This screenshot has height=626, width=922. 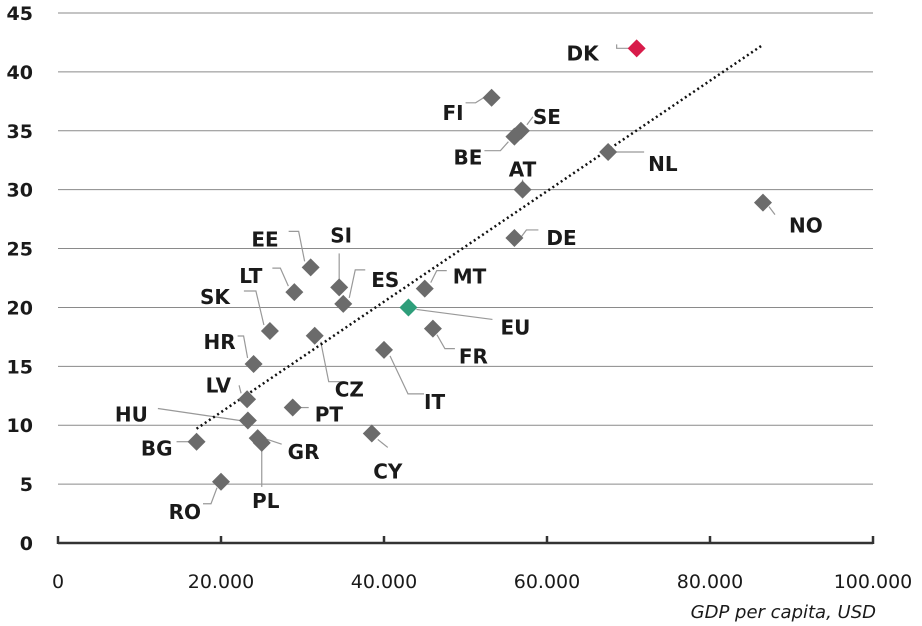 I want to click on leader-line-mt, so click(x=438, y=276).